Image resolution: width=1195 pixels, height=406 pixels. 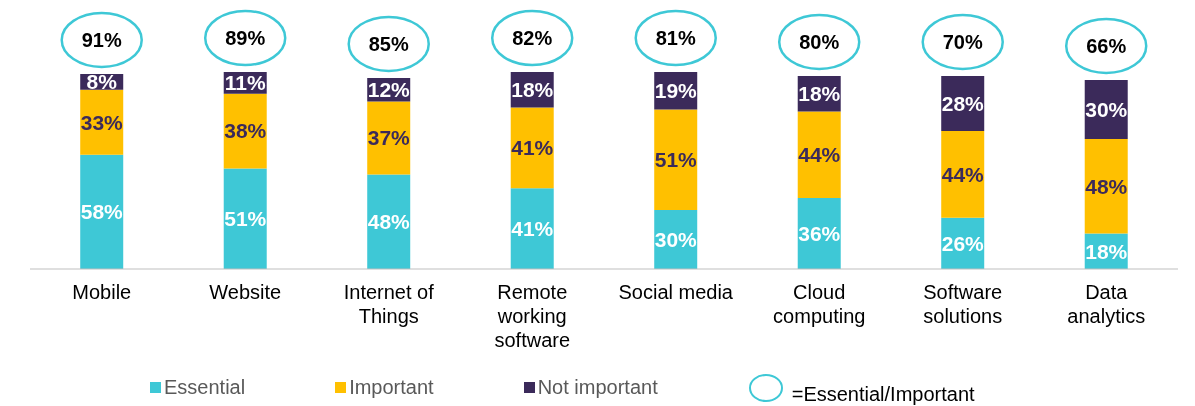 What do you see at coordinates (102, 122) in the screenshot?
I see `data-label: 33%` at bounding box center [102, 122].